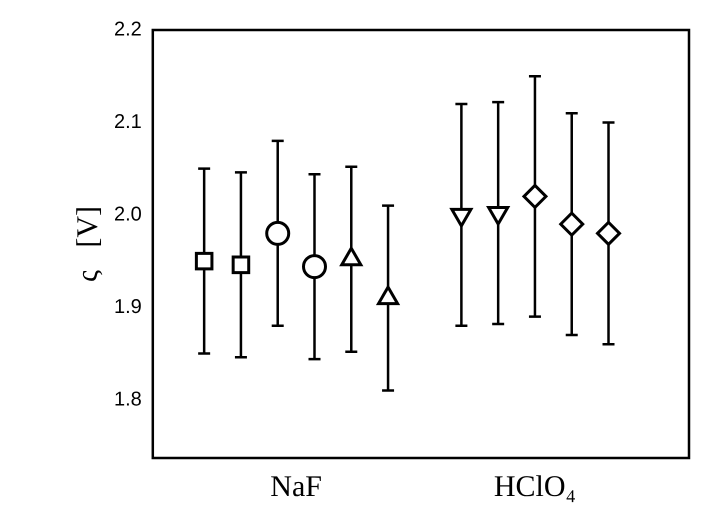 The image size is (703, 523). I want to click on y-tick-label: 2.1, so click(128, 121).